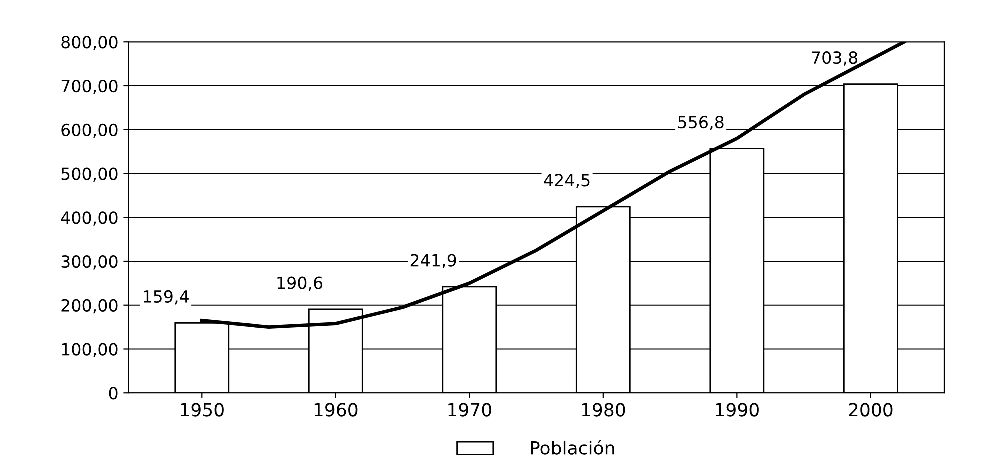 This screenshot has height=468, width=989. What do you see at coordinates (90, 87) in the screenshot?
I see `y-tick-label: 700,00` at bounding box center [90, 87].